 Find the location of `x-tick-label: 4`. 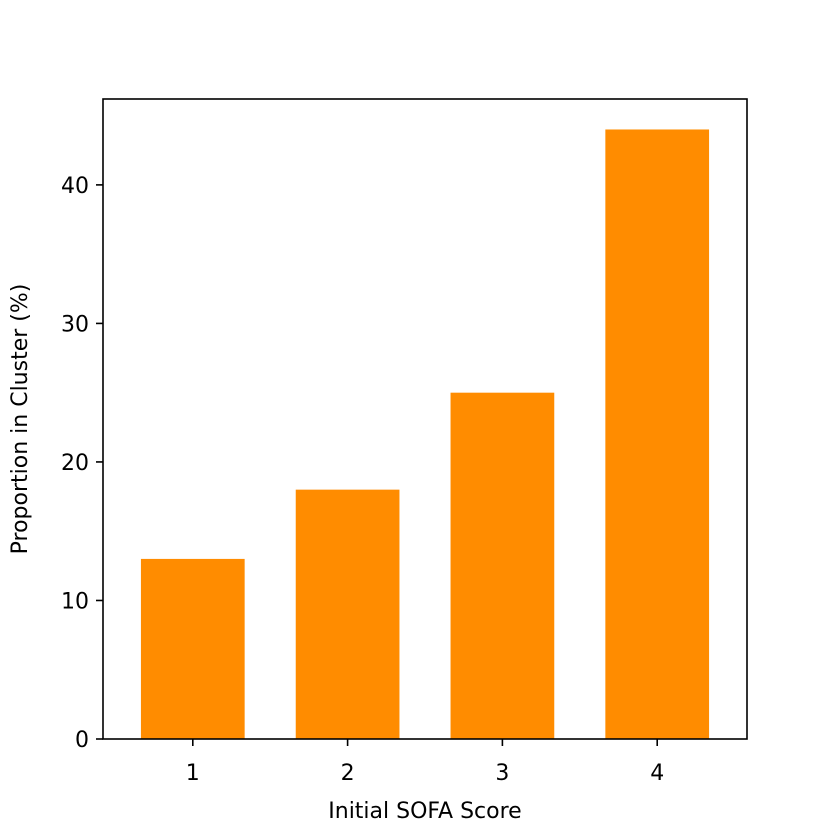

x-tick-label: 4 is located at coordinates (657, 773).